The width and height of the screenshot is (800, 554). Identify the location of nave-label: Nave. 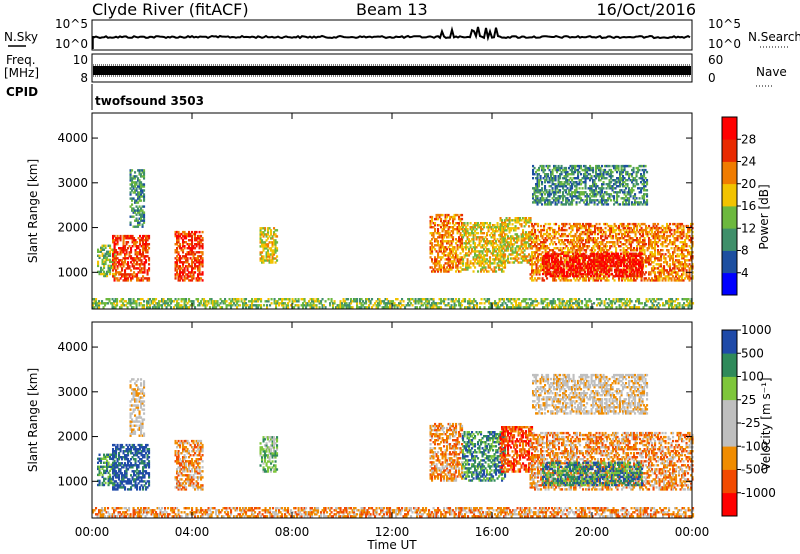
(771, 72).